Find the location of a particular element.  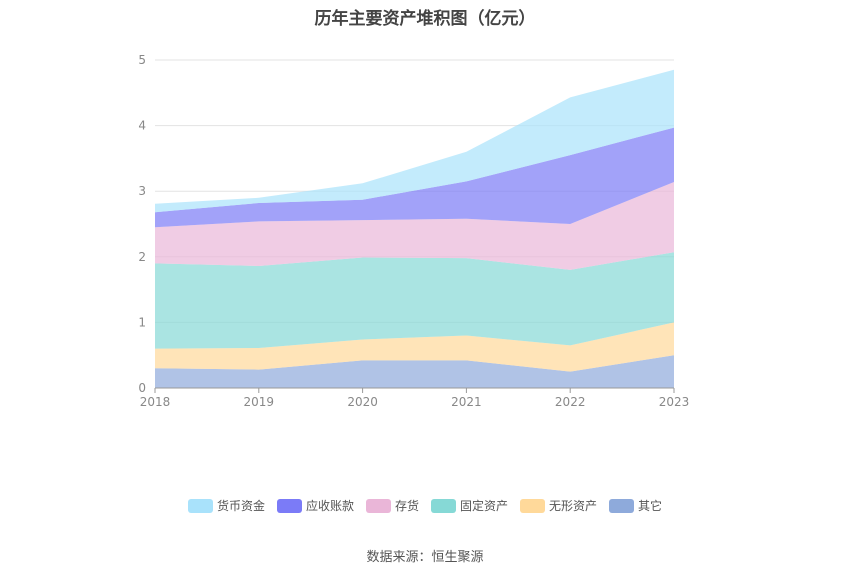

legend-label: 固定资产 is located at coordinates (484, 506).